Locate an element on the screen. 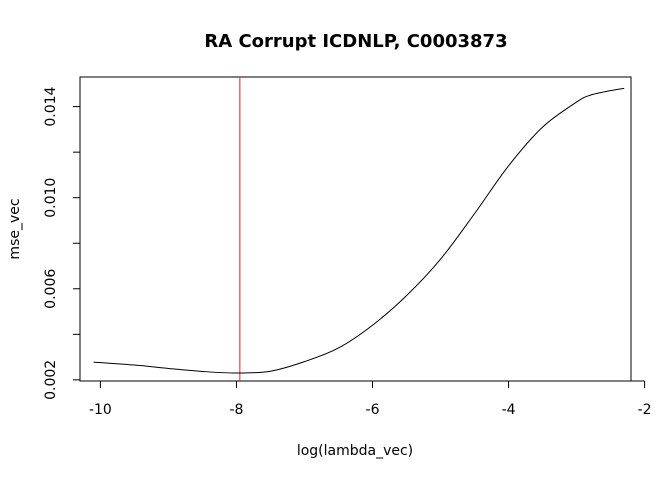 The width and height of the screenshot is (672, 480). y-tick-label: 0.006 is located at coordinates (51, 289).